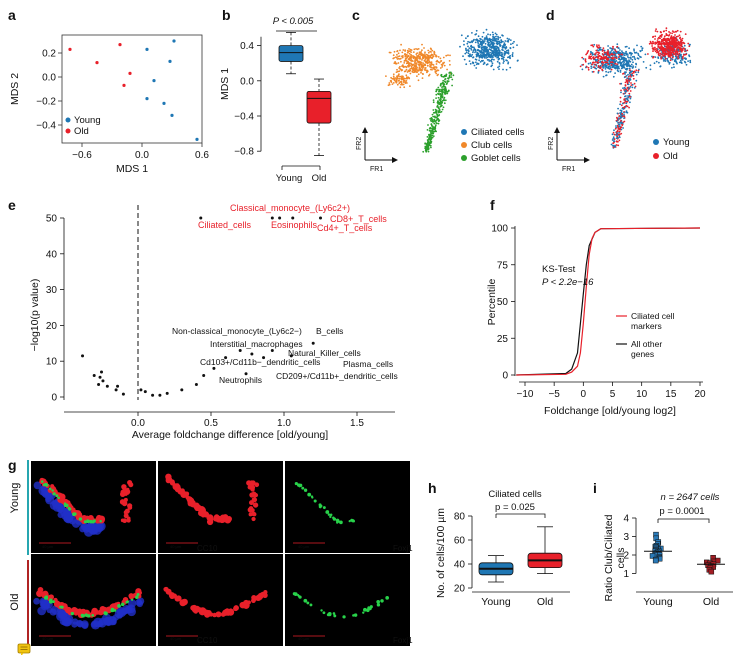 Image resolution: width=746 pixels, height=655 pixels. Describe the element at coordinates (154, 81) in the screenshot. I see `point-young` at that location.